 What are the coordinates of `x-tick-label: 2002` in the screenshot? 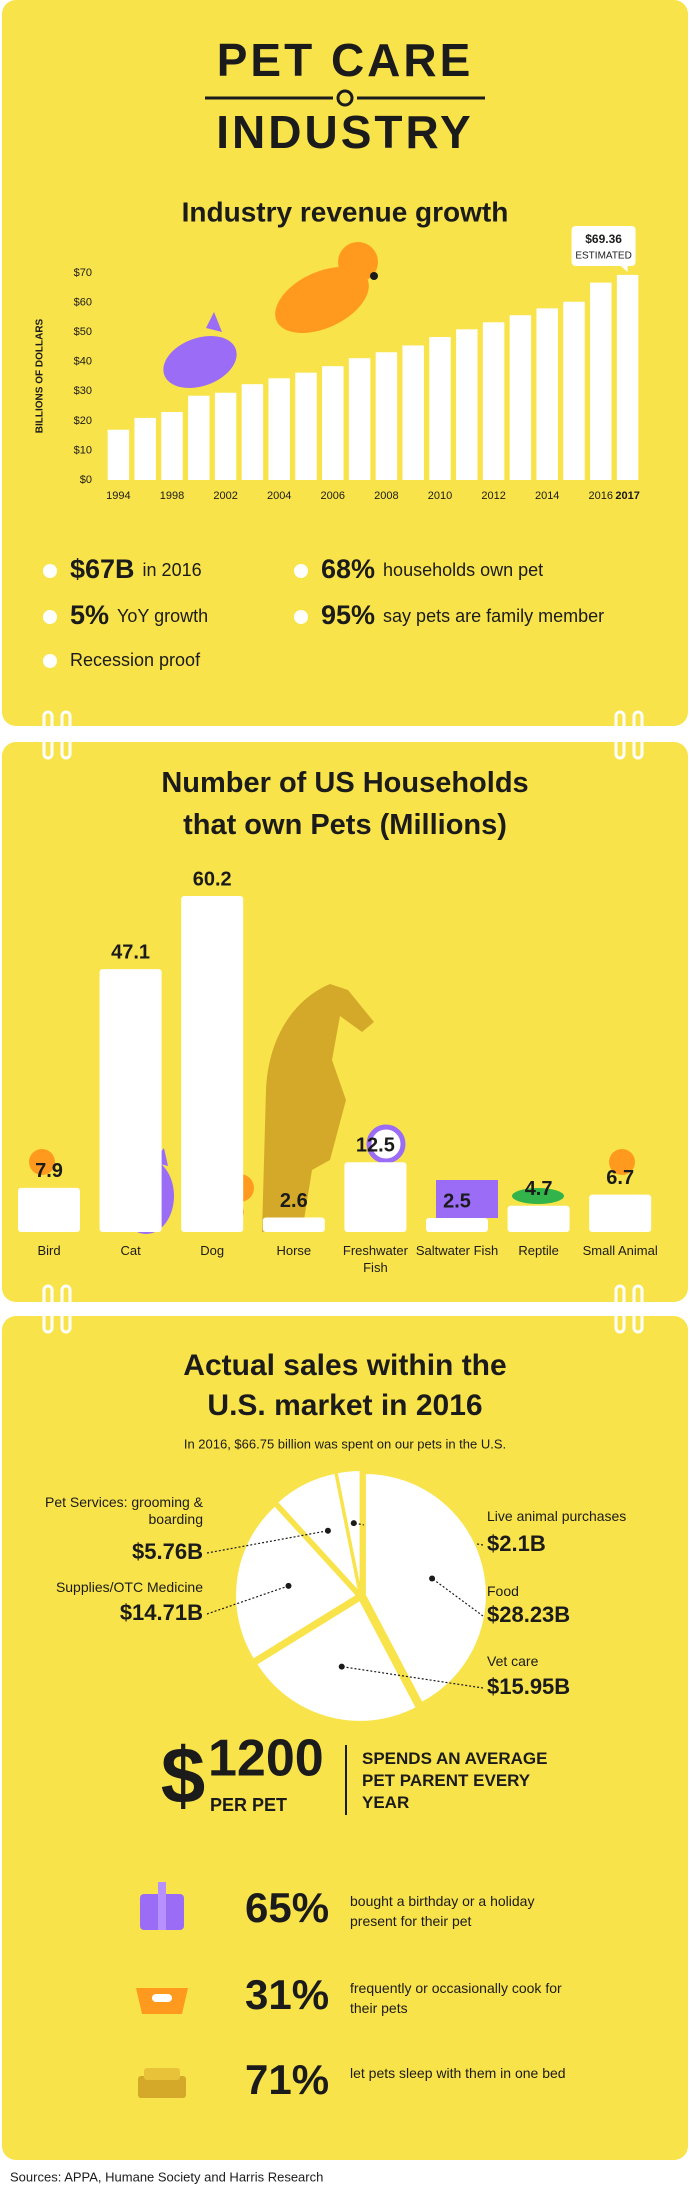 It's located at (225, 496).